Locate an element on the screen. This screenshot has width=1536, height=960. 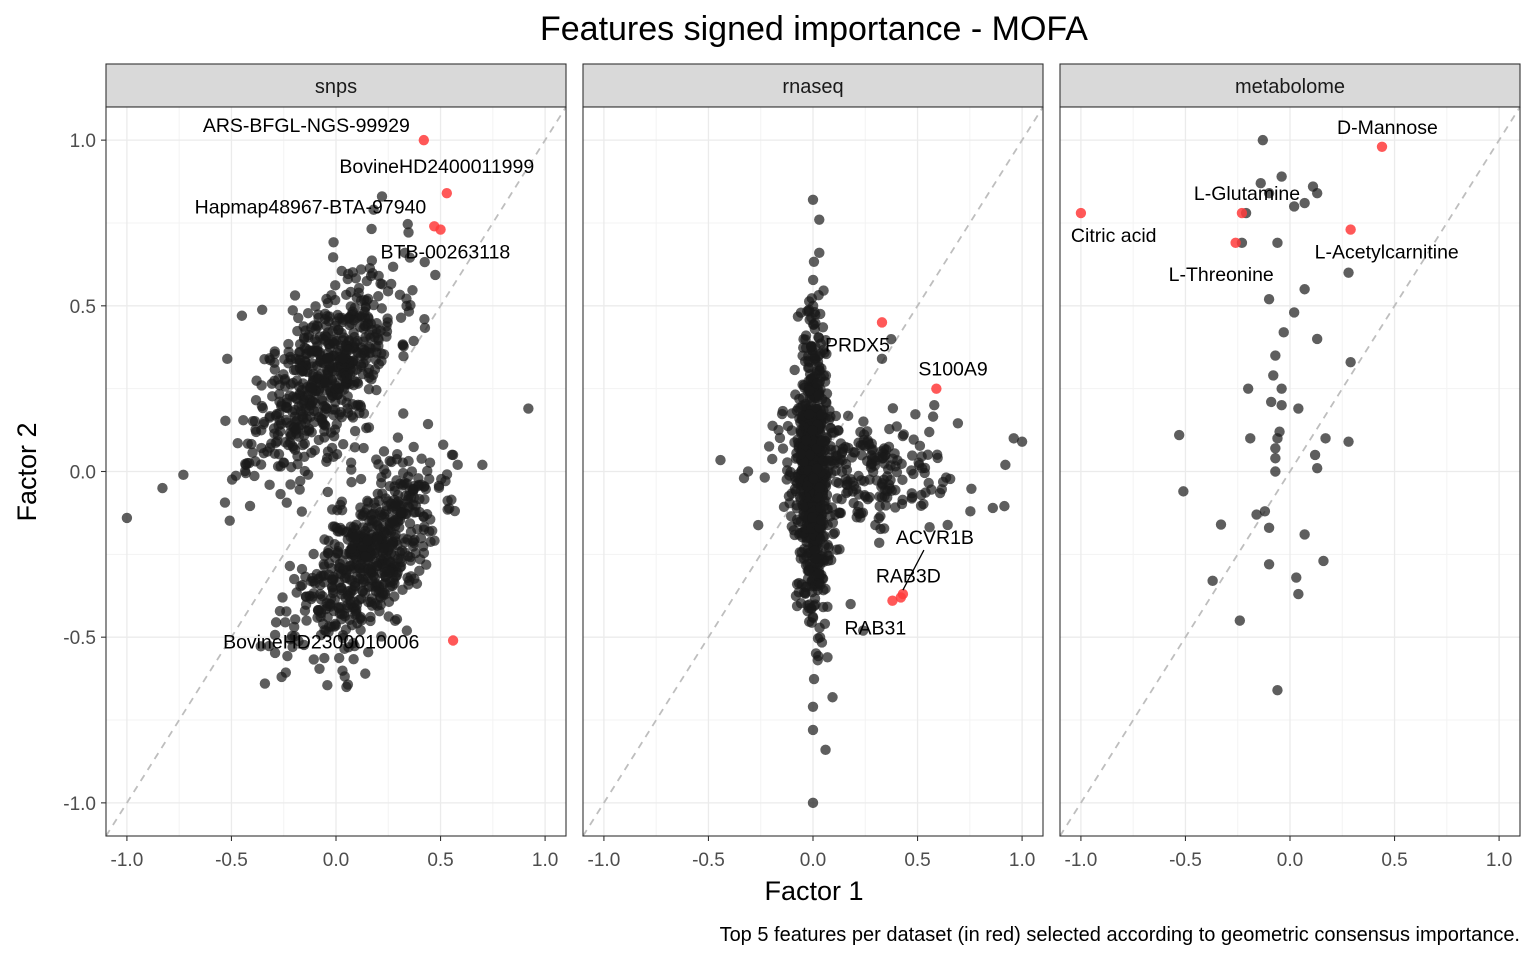
highlighted-point is located at coordinates (453, 640).